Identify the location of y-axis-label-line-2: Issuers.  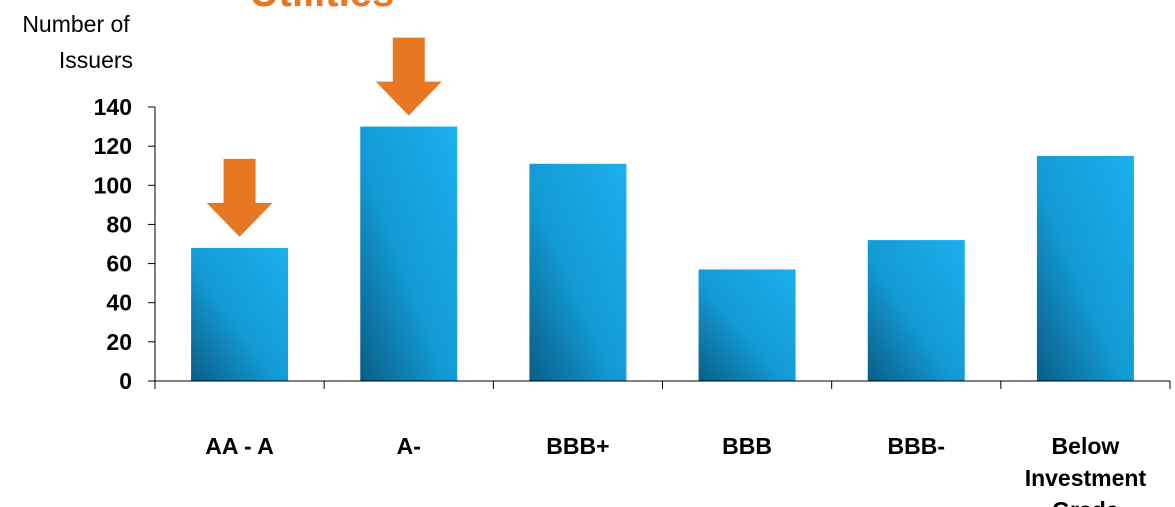
(96, 60).